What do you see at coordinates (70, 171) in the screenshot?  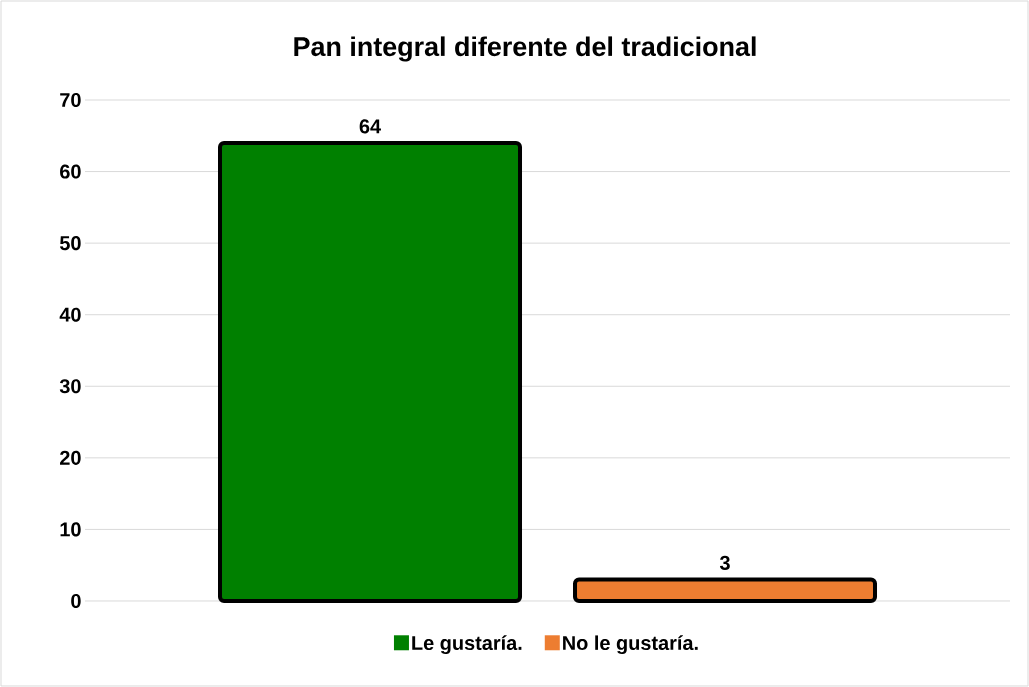 I see `y-tick-label: 60` at bounding box center [70, 171].